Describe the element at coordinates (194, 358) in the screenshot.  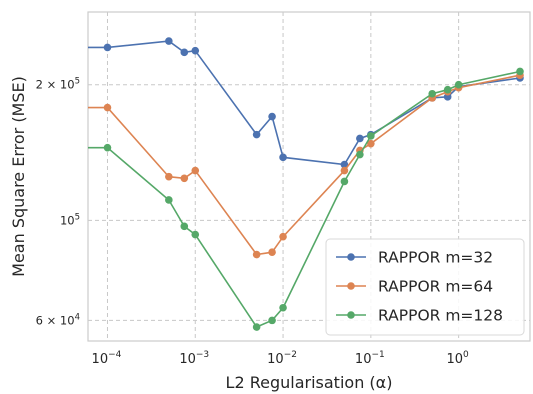
I see `x-tick-label: 10⁻³` at that location.